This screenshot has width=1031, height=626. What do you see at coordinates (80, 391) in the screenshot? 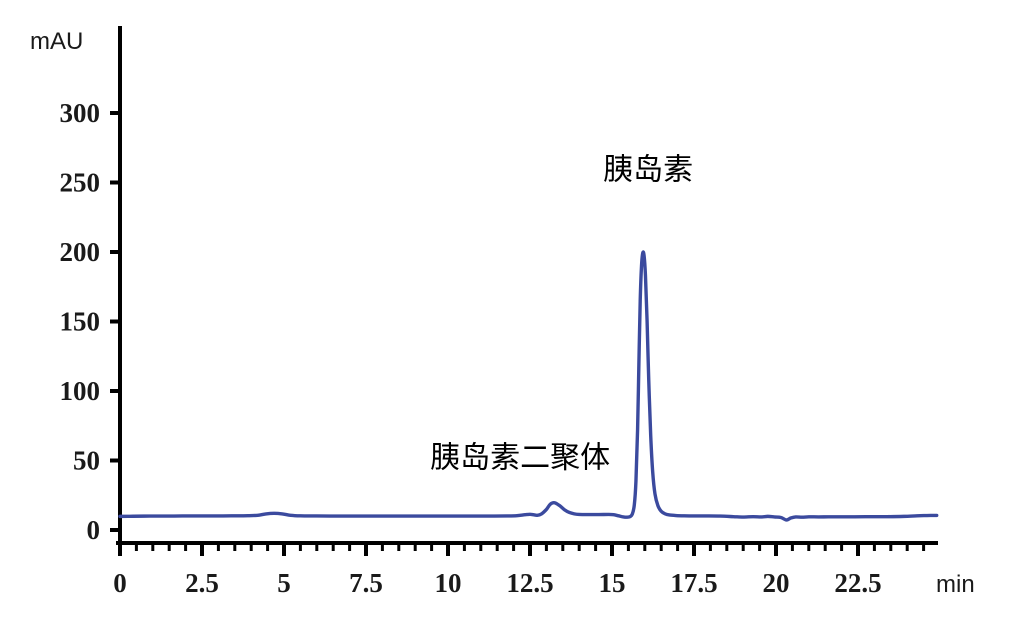
I see `y-axis-tick-label: 100` at bounding box center [80, 391].